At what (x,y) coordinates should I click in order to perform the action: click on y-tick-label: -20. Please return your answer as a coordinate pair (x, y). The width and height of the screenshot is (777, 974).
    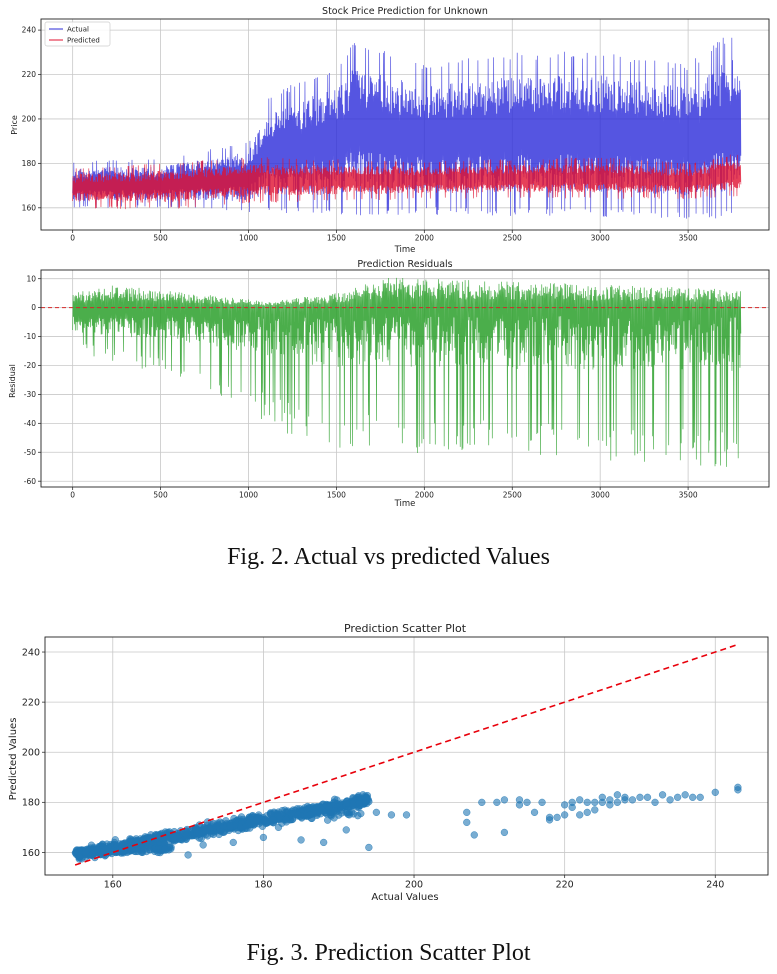
    Looking at the image, I should click on (30, 365).